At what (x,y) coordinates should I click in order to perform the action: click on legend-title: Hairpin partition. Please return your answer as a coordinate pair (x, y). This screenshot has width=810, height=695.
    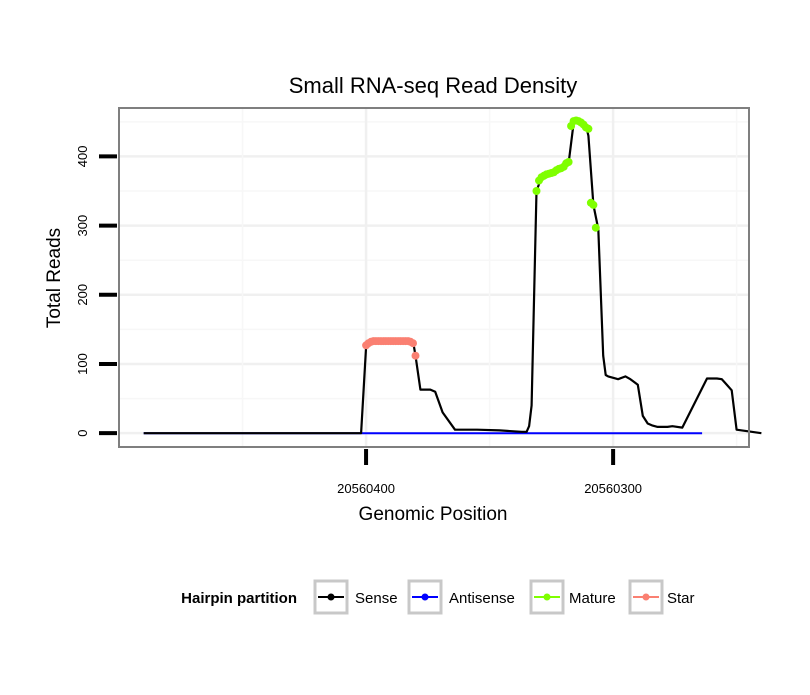
    Looking at the image, I should click on (239, 598).